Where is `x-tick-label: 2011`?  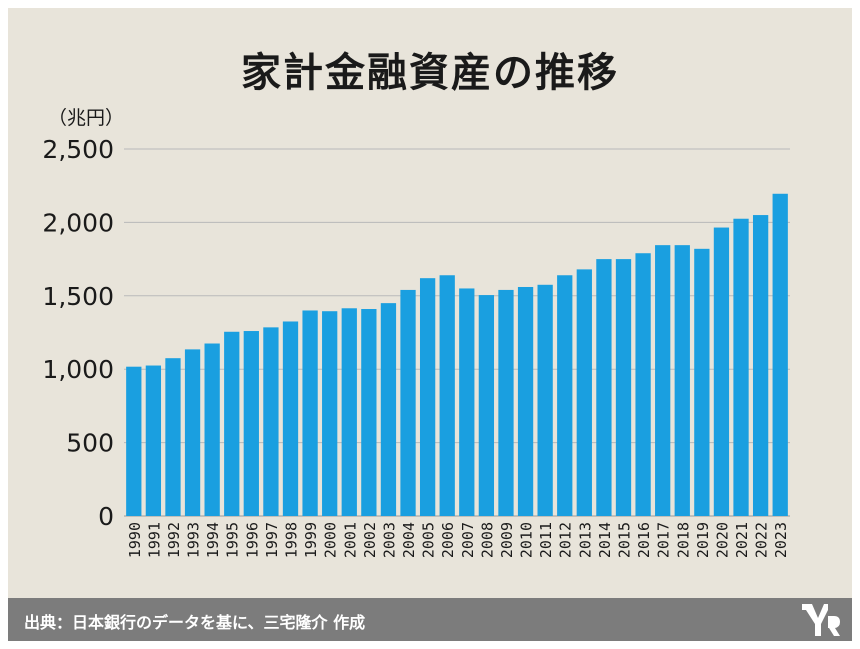
x-tick-label: 2011 is located at coordinates (546, 540).